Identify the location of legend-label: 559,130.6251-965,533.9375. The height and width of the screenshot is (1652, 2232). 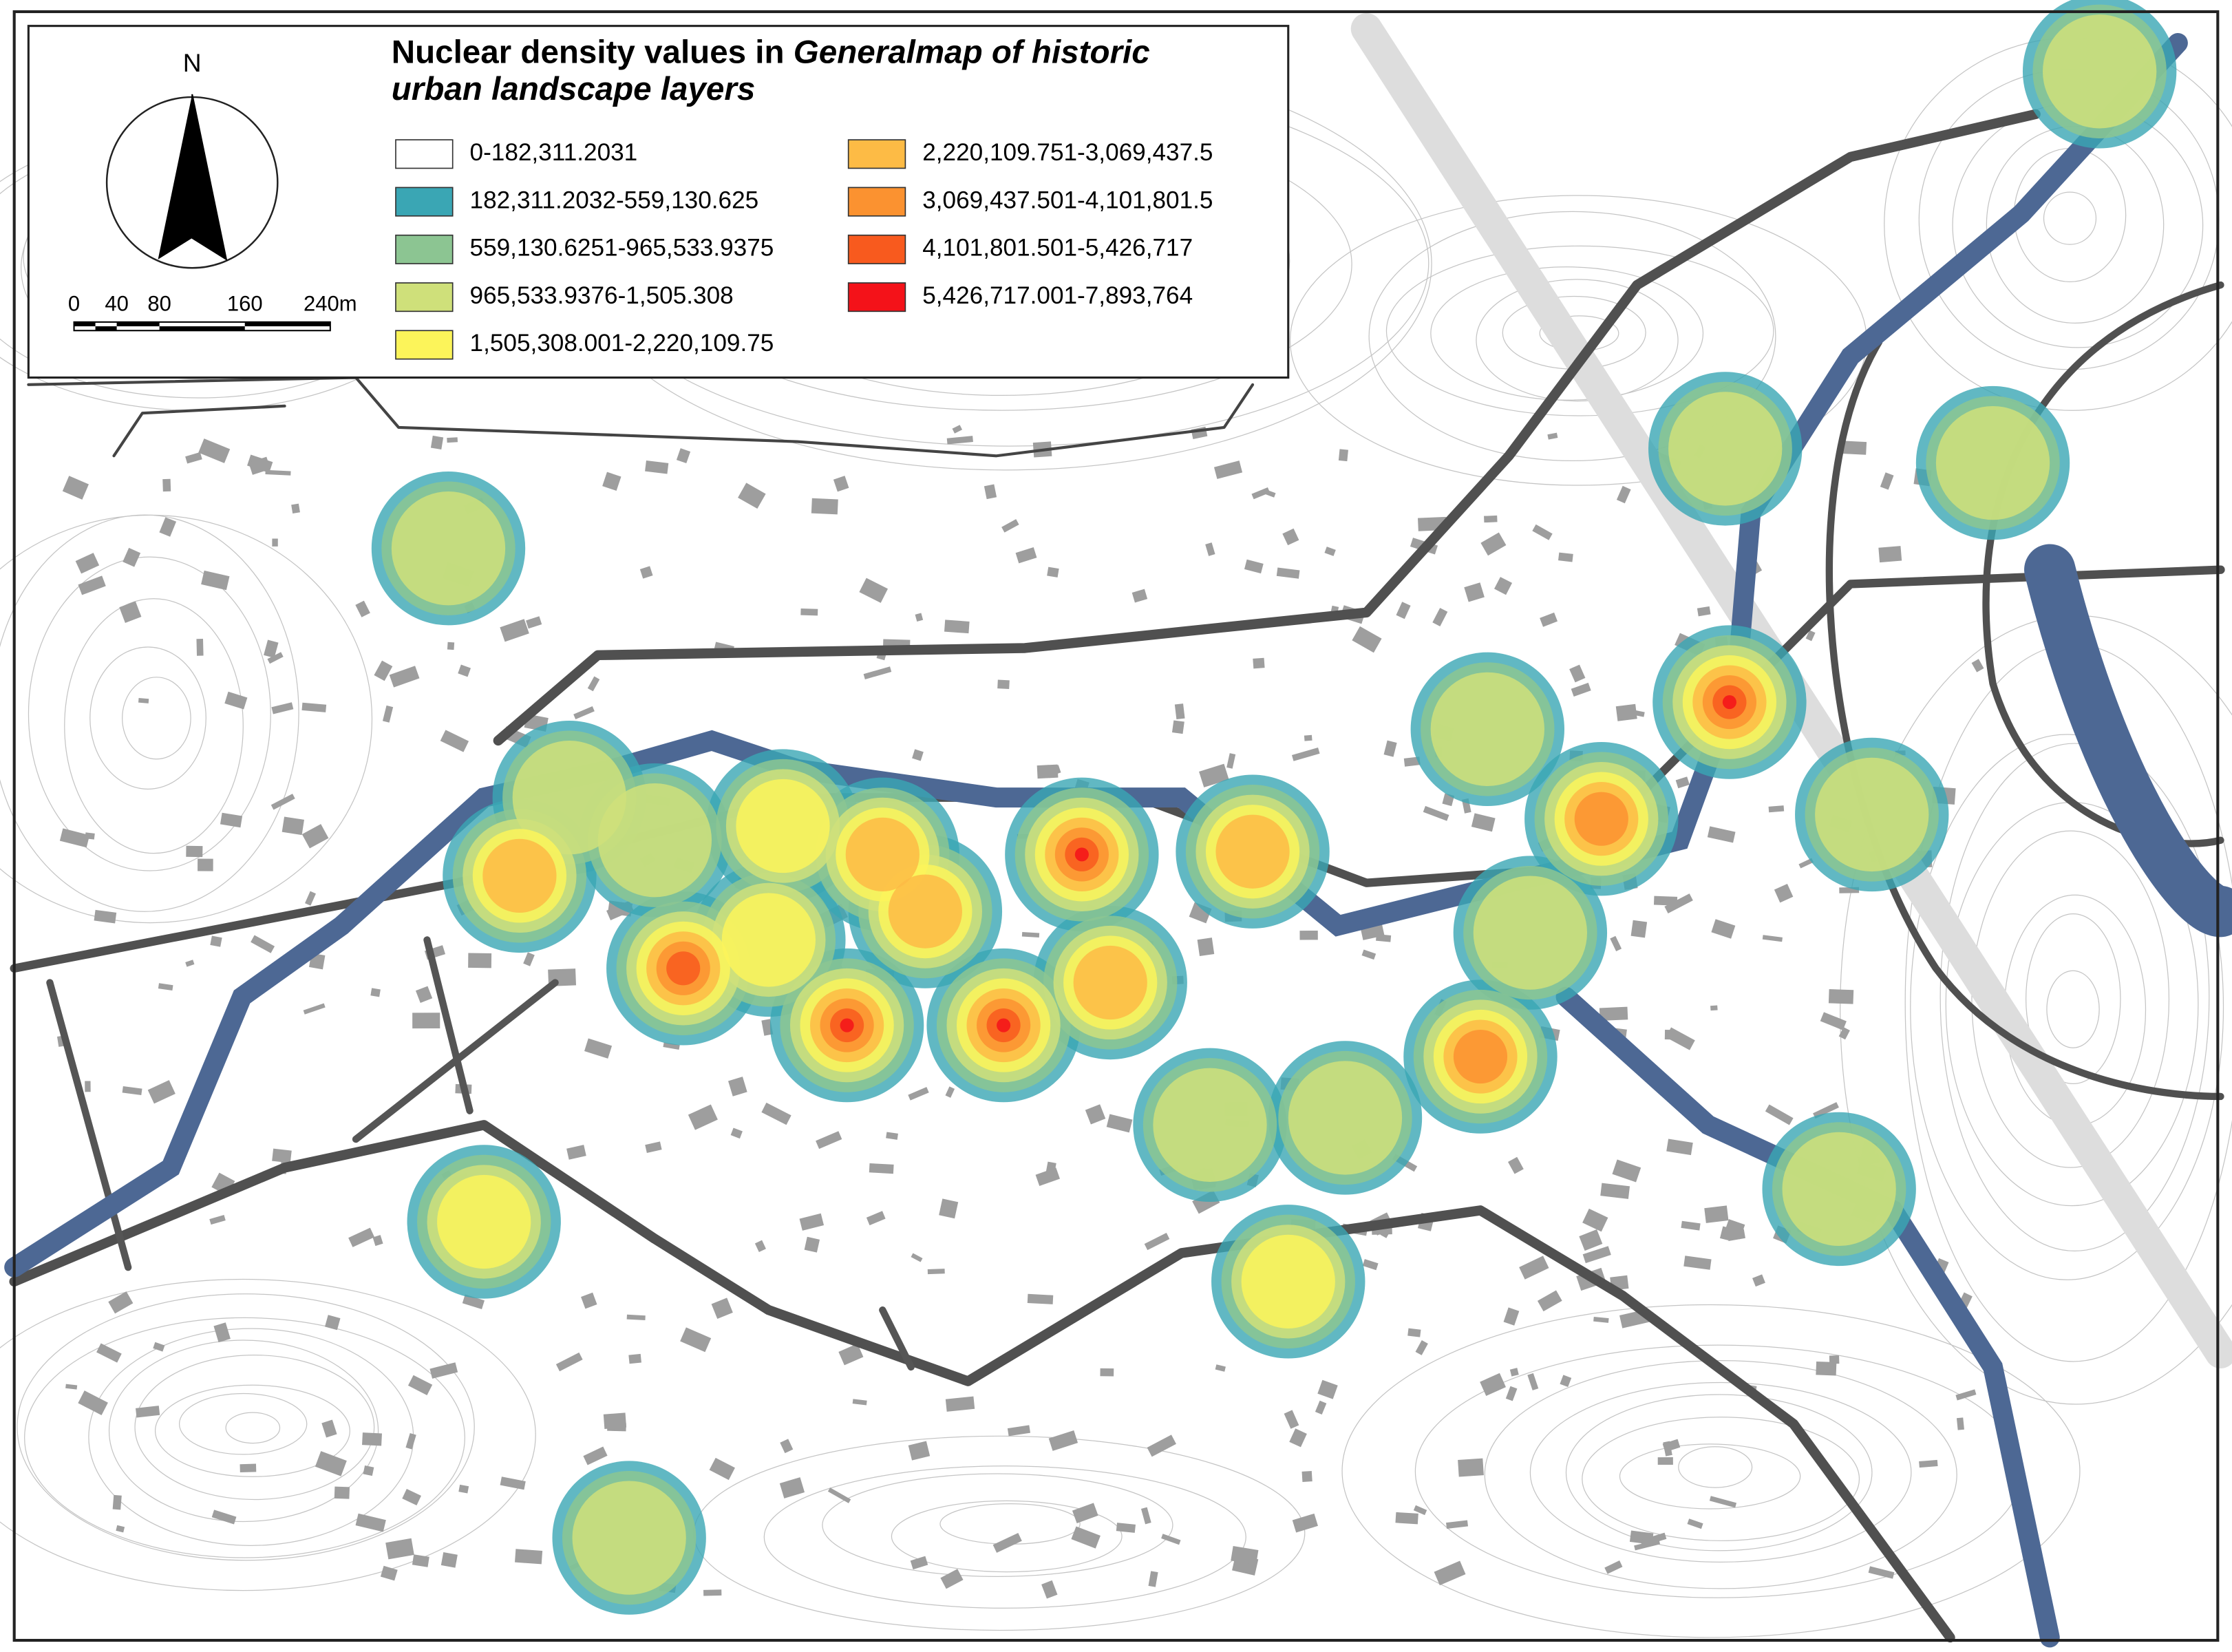
(622, 249).